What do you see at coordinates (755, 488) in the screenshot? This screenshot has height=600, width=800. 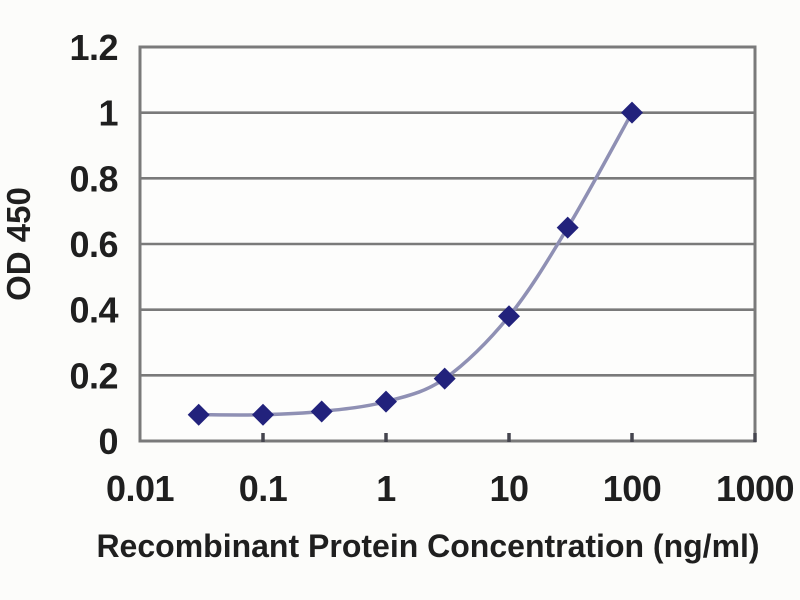 I see `x-tick-label: 1000` at bounding box center [755, 488].